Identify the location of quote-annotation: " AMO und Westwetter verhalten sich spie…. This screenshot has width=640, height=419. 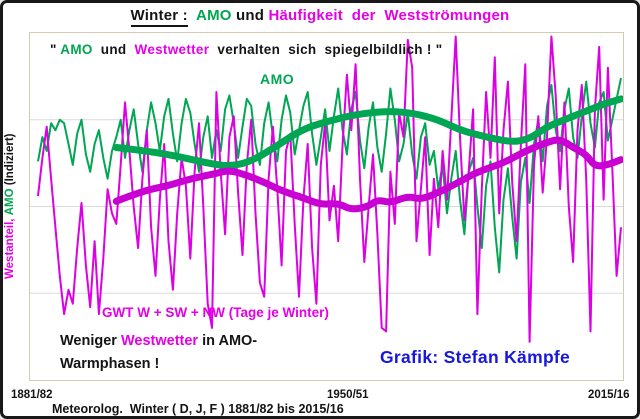
(246, 49).